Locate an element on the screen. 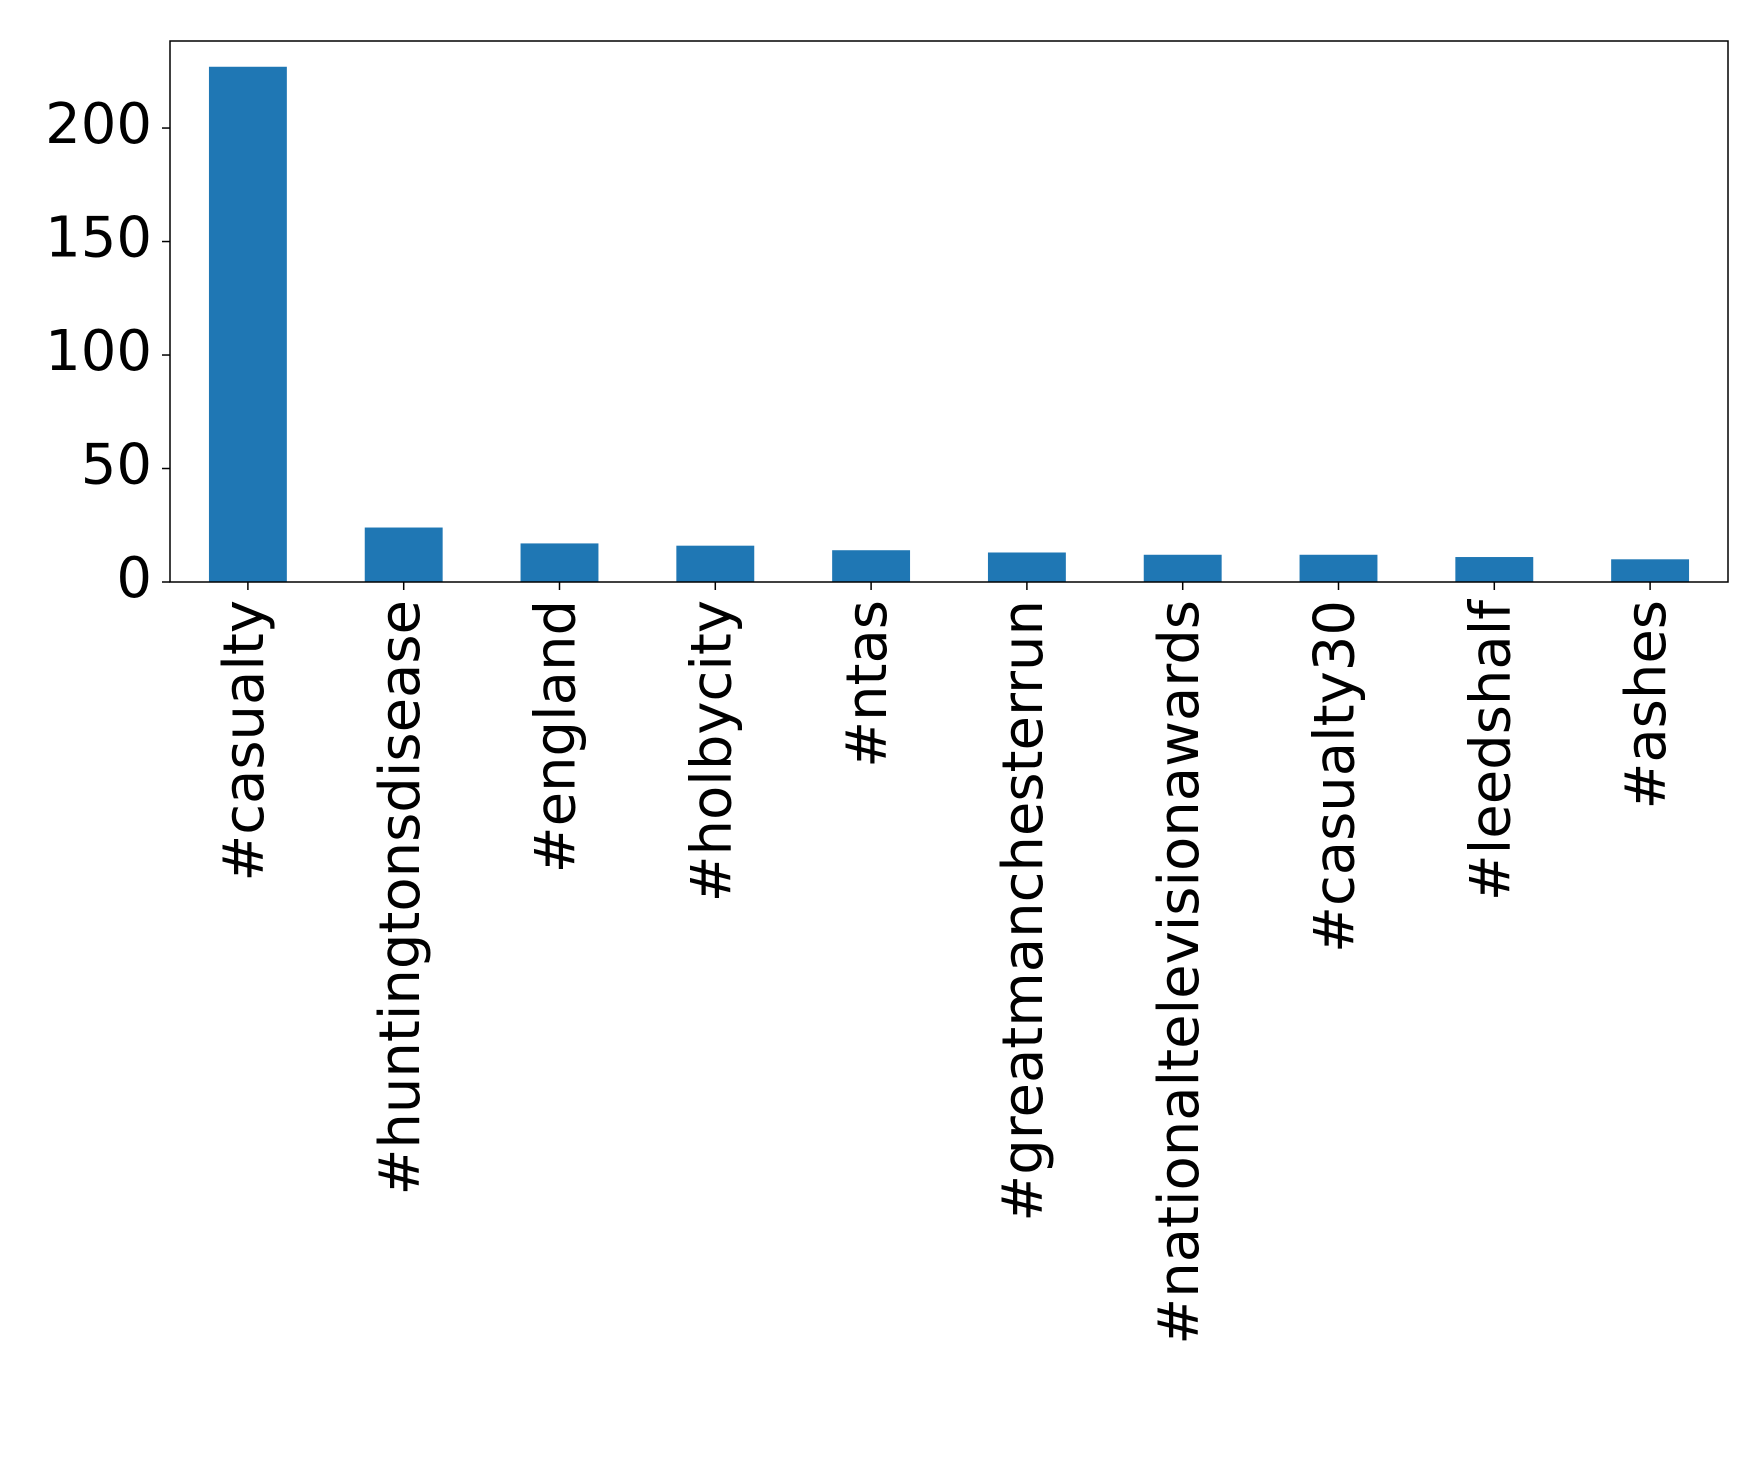  x-tick-label: #nationaltelevisionawards is located at coordinates (1179, 972).